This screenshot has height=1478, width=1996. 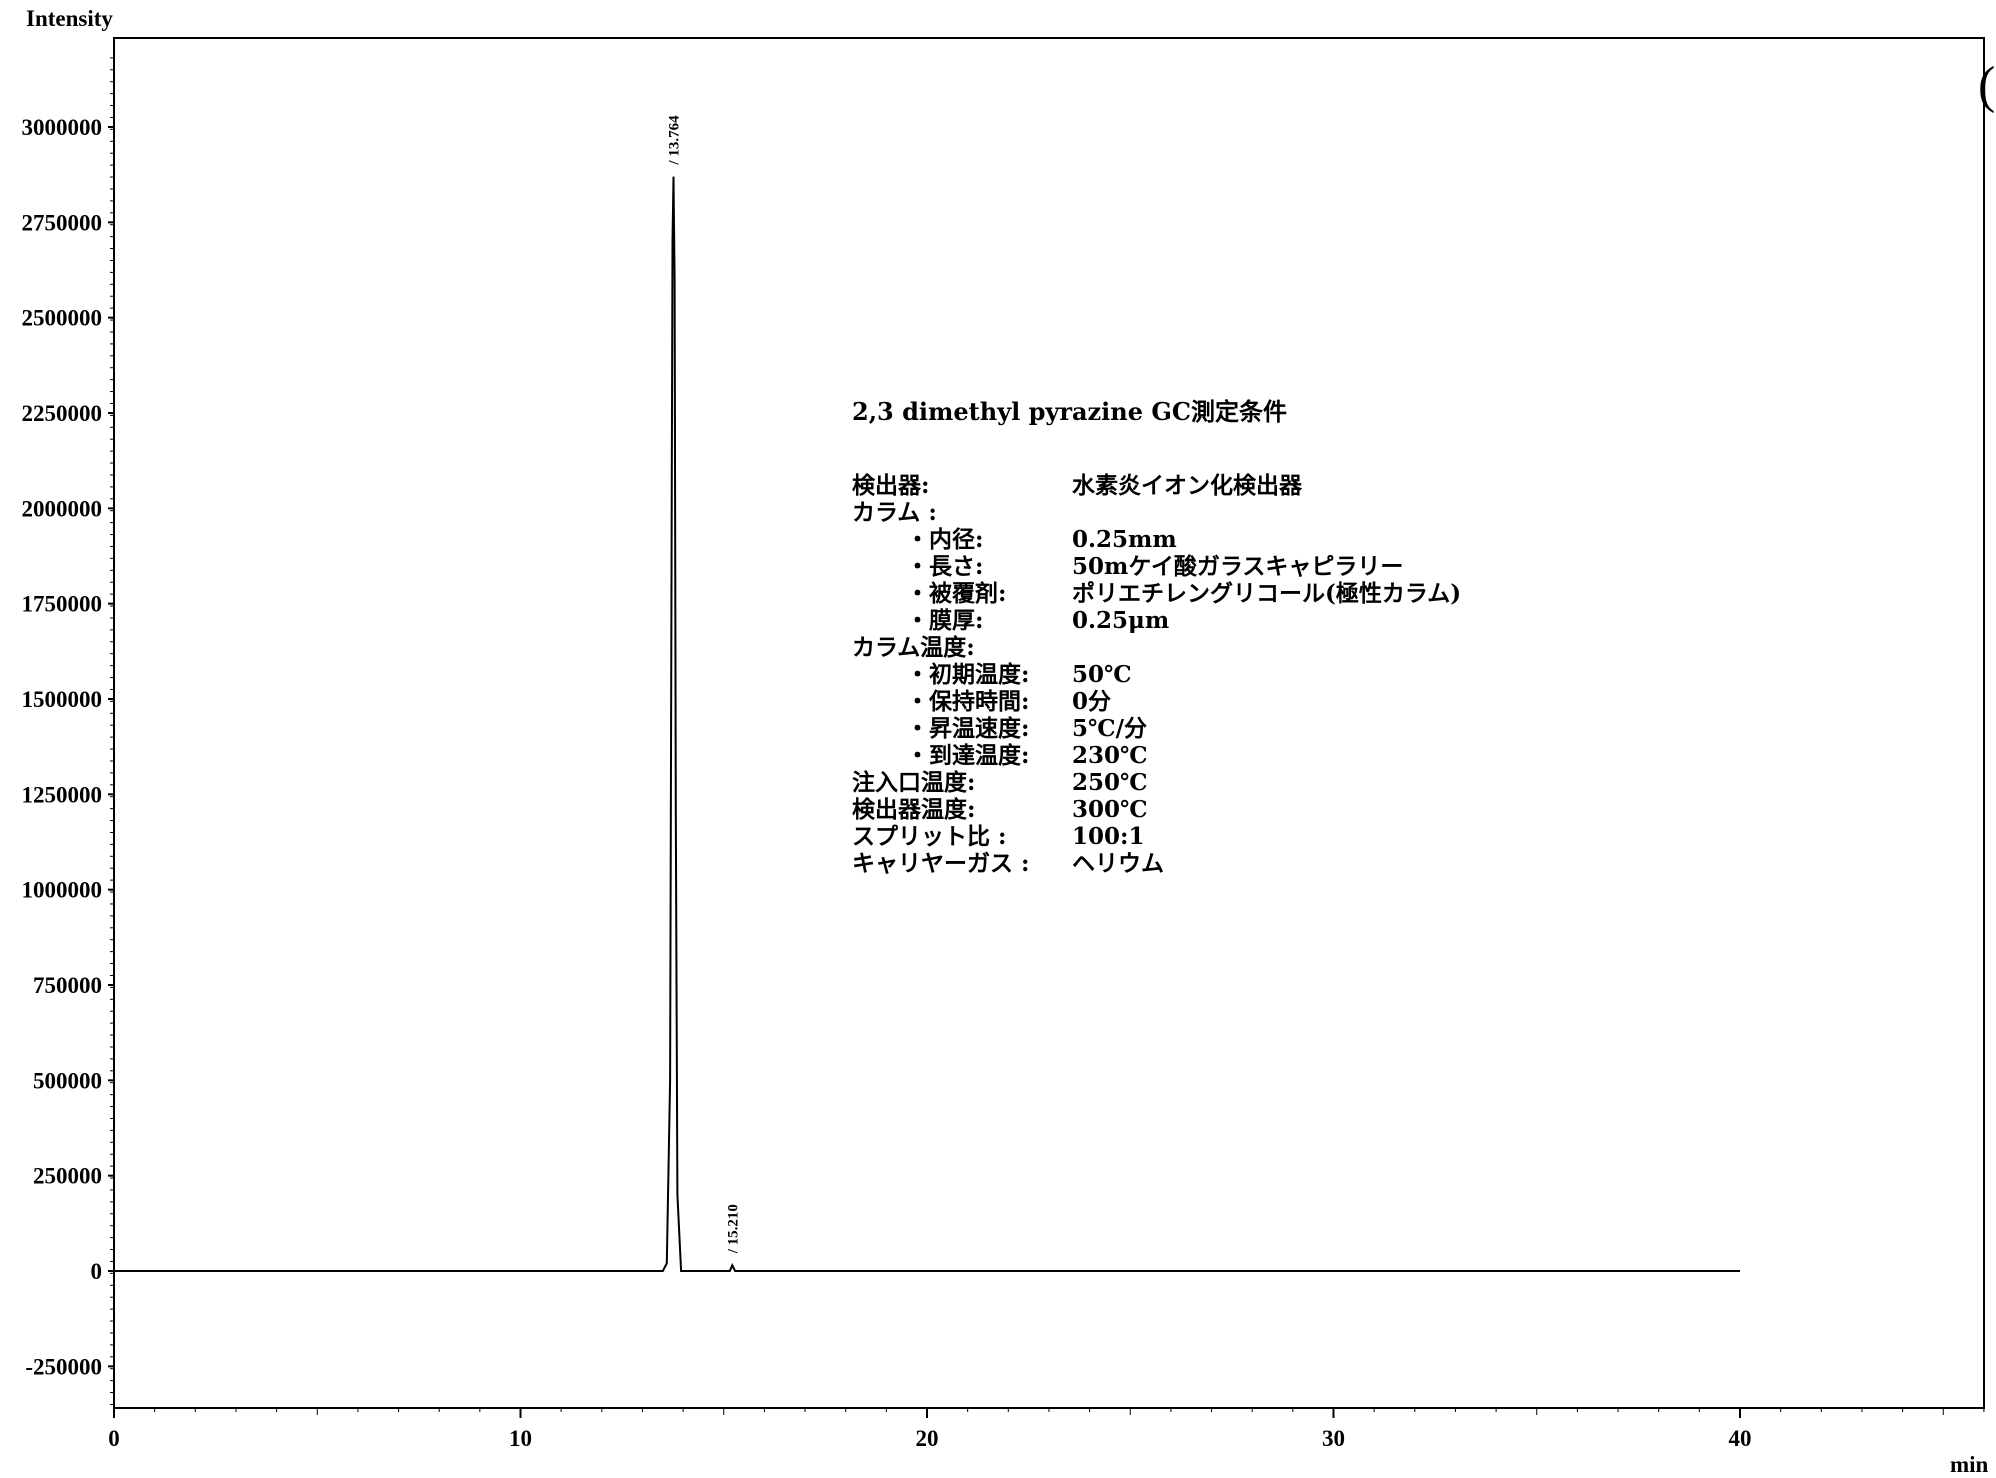 I want to click on condition-value: 0.25mm, so click(x=1124, y=539).